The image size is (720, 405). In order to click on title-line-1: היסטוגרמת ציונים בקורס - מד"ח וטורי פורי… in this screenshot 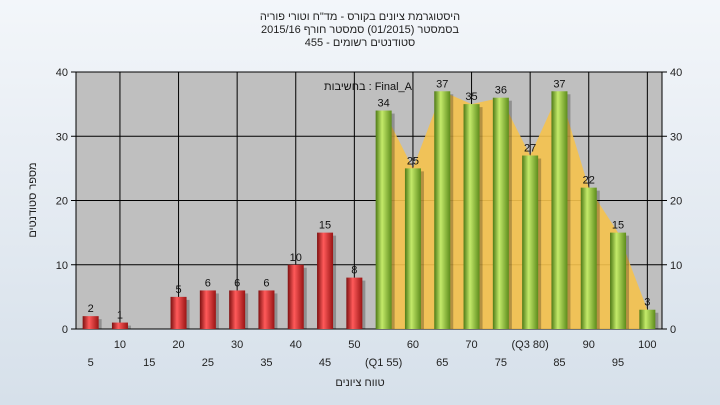, I will do `click(360, 17)`.